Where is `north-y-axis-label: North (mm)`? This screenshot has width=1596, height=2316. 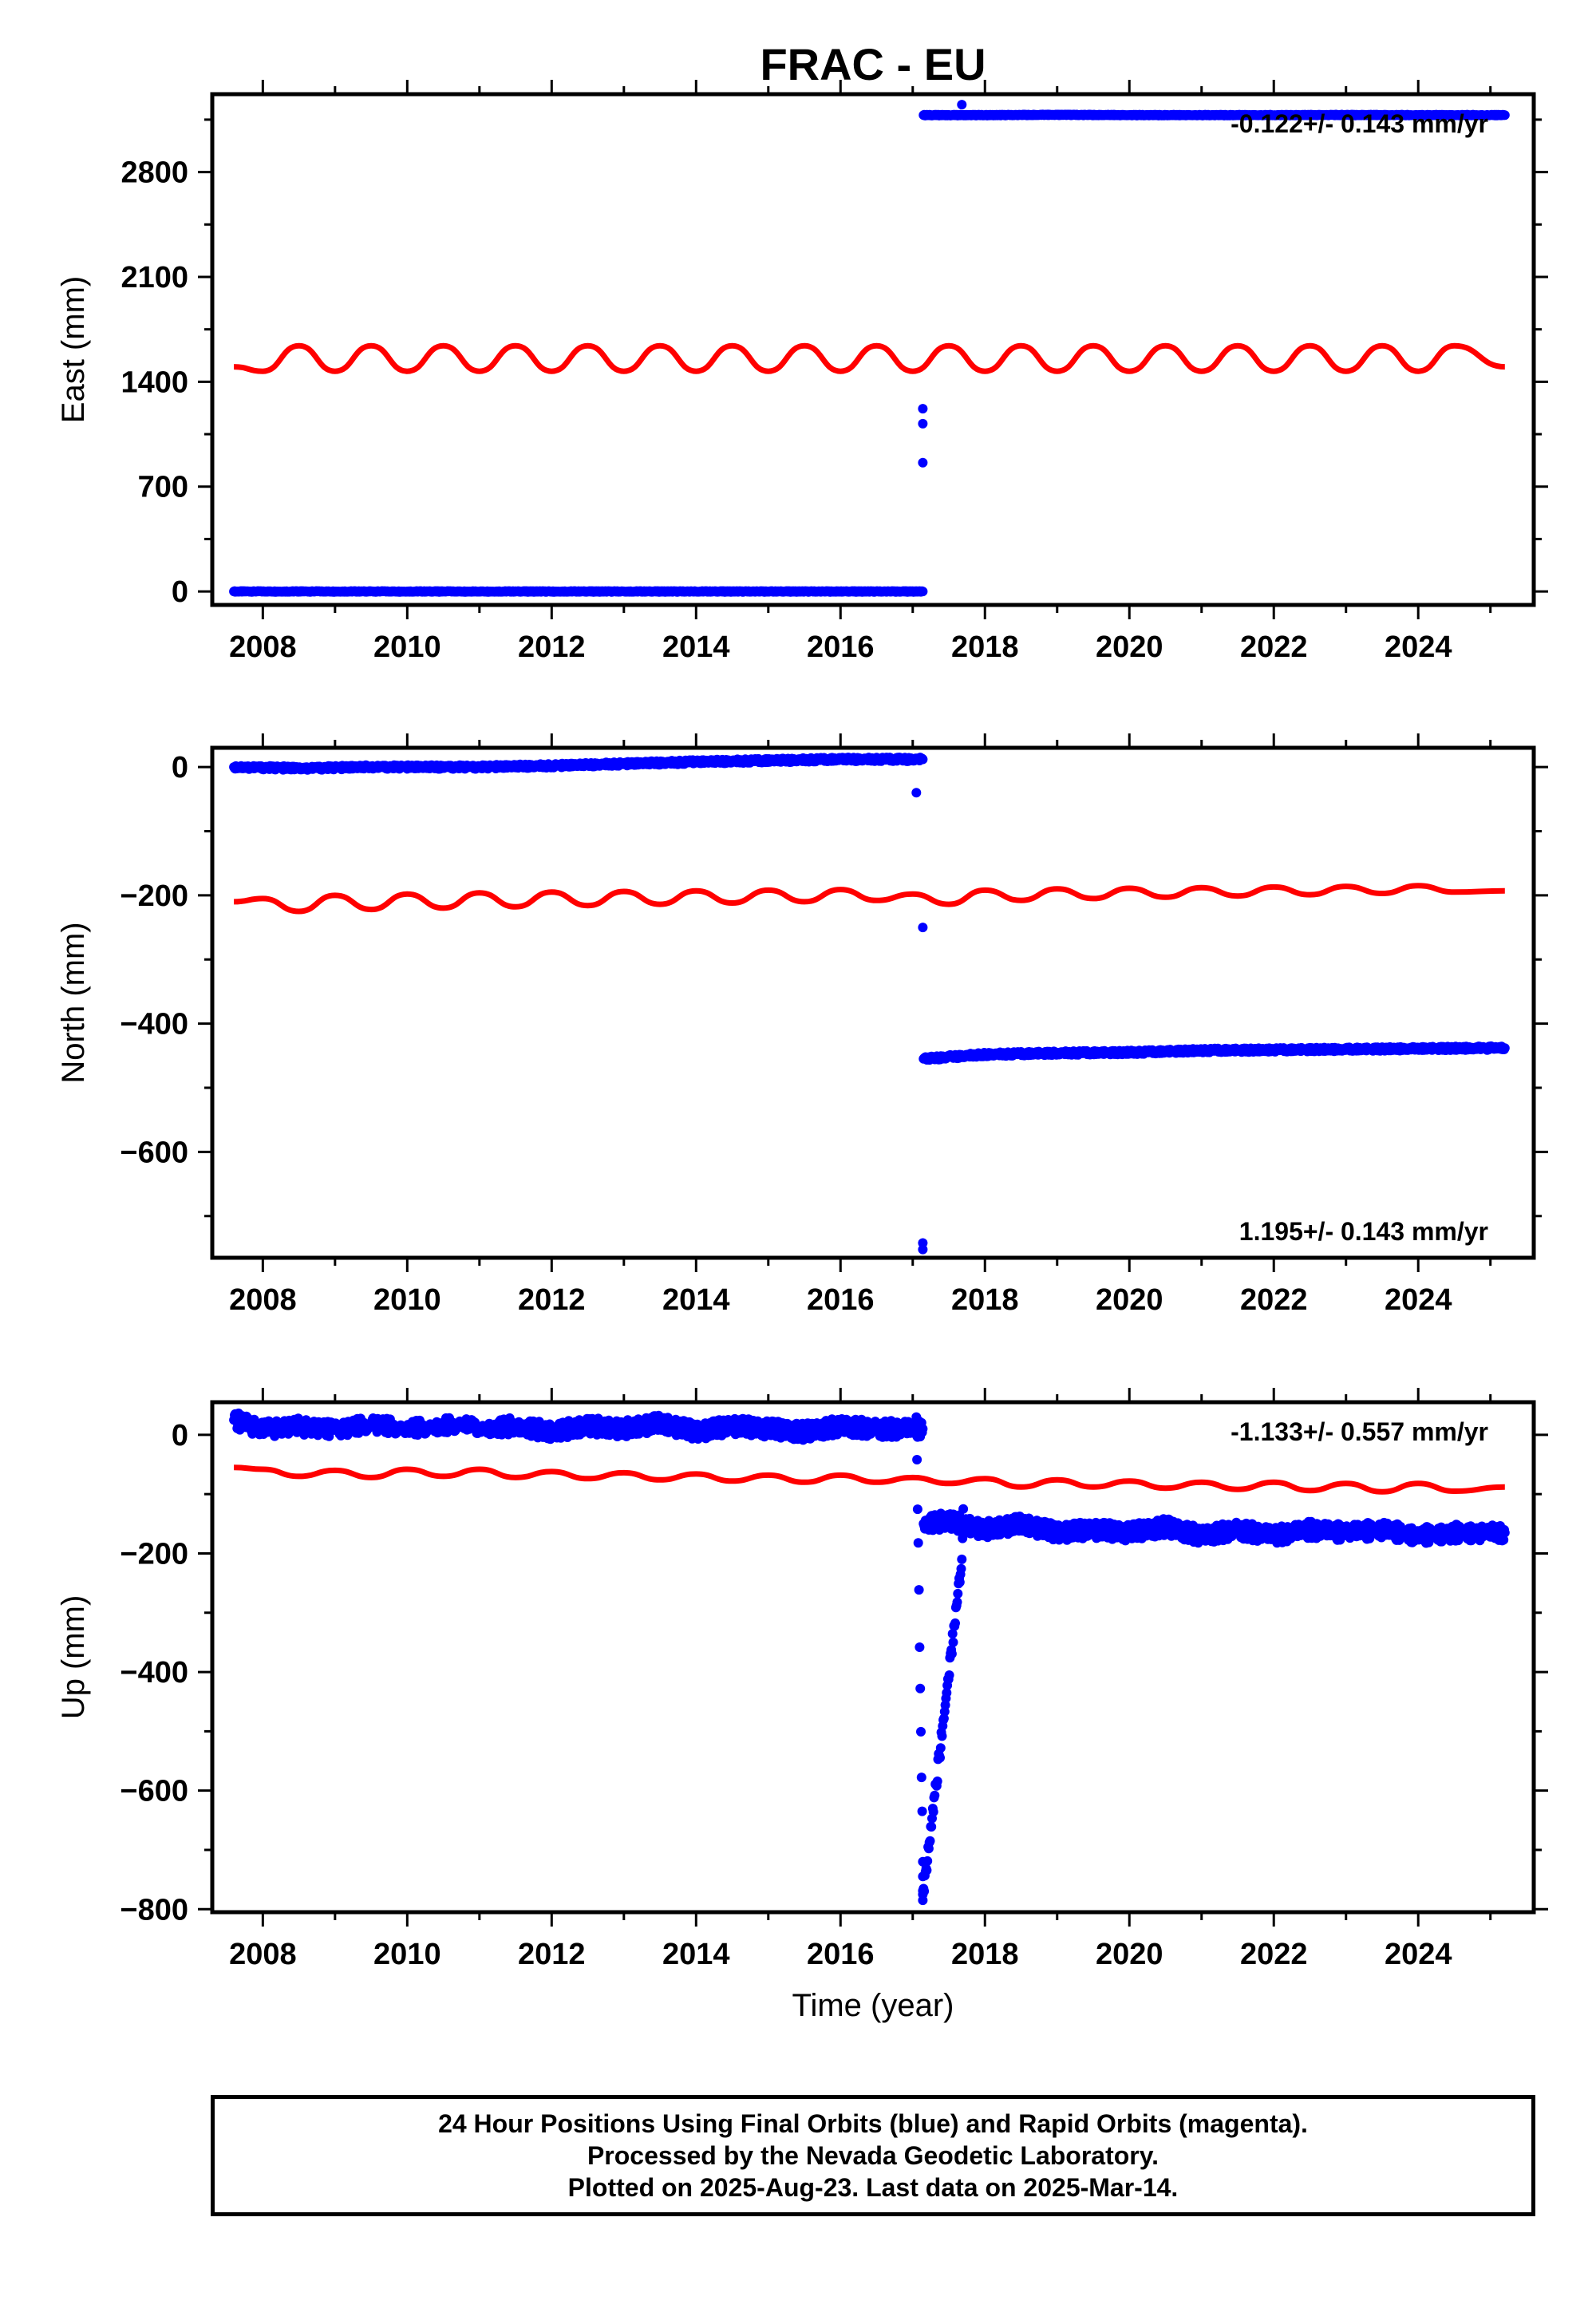
north-y-axis-label: North (mm) is located at coordinates (73, 1002).